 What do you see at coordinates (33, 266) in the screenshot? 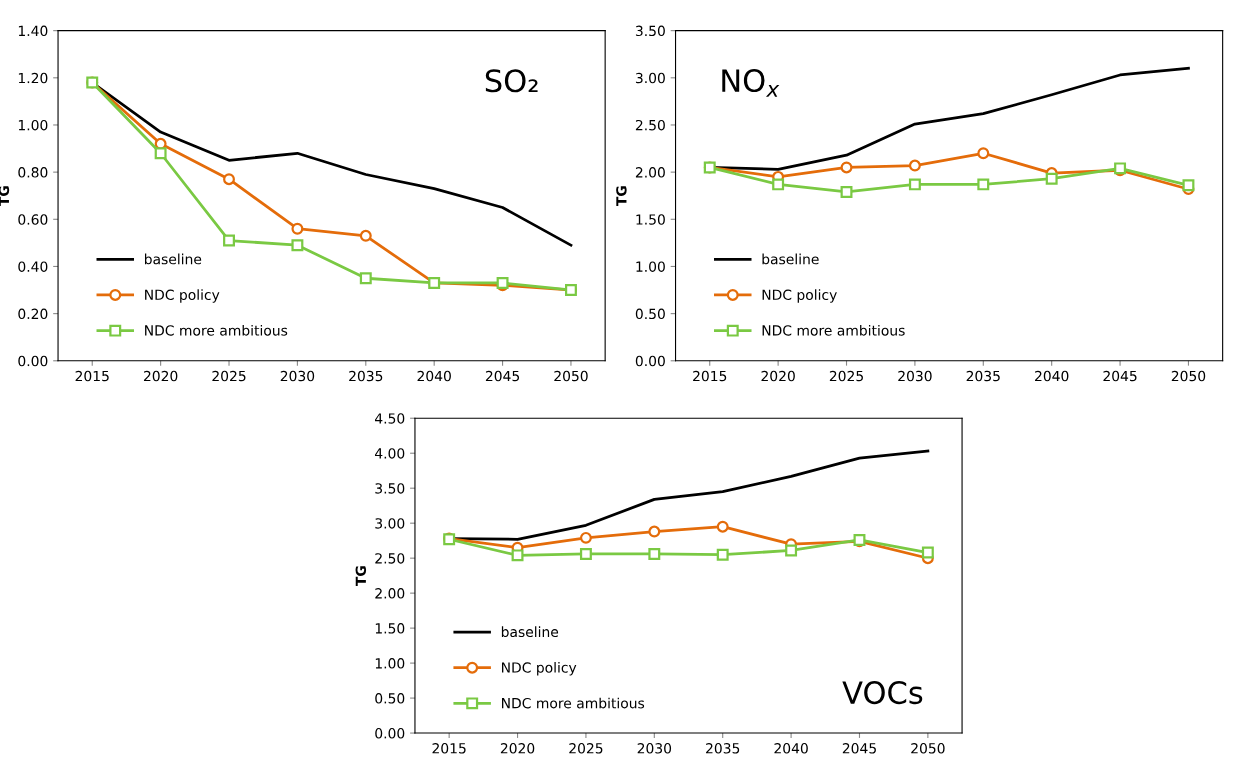
I see `y-tick-label: 0.40` at bounding box center [33, 266].